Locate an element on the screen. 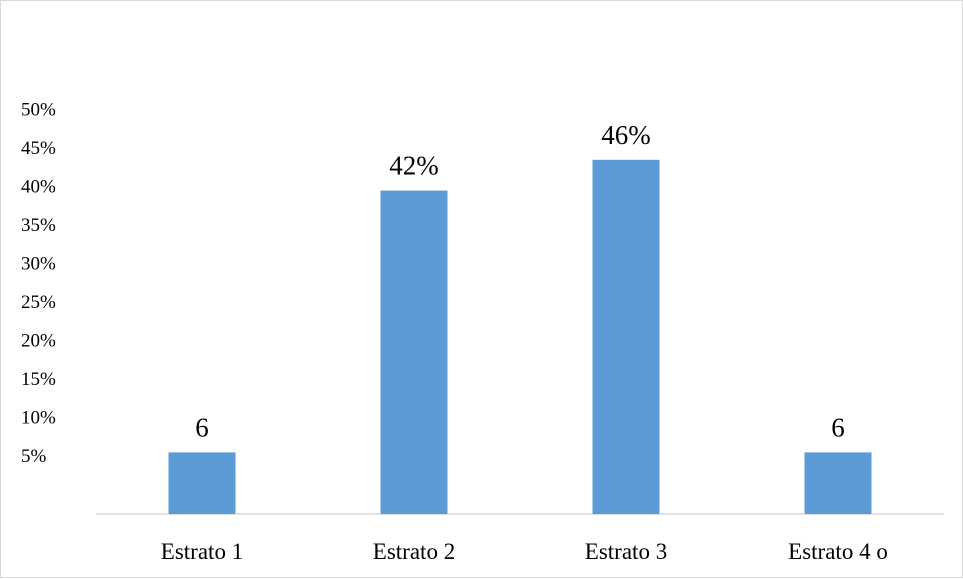  category-label: Estrato 2 is located at coordinates (414, 551).